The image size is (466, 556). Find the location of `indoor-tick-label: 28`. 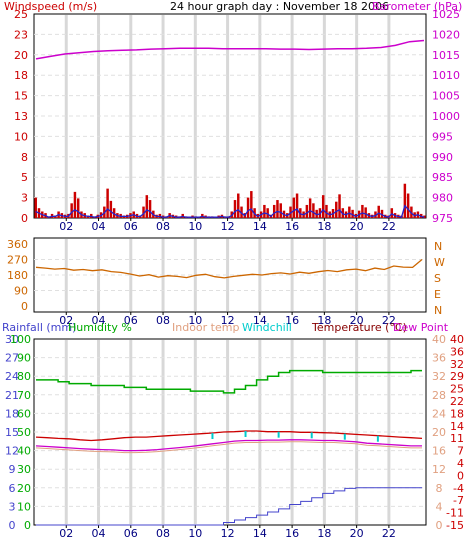

indoor-tick-label: 28 is located at coordinates (439, 395).